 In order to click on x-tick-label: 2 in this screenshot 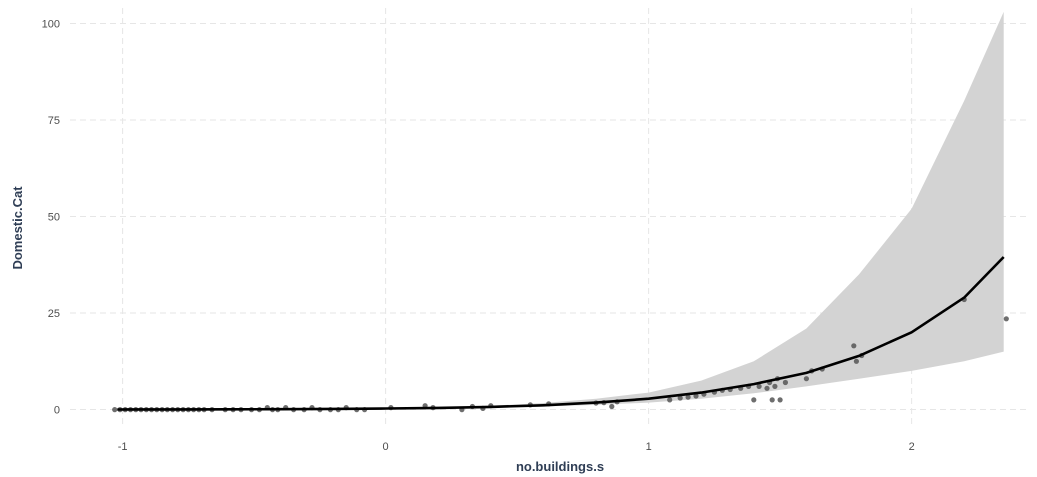, I will do `click(912, 447)`.